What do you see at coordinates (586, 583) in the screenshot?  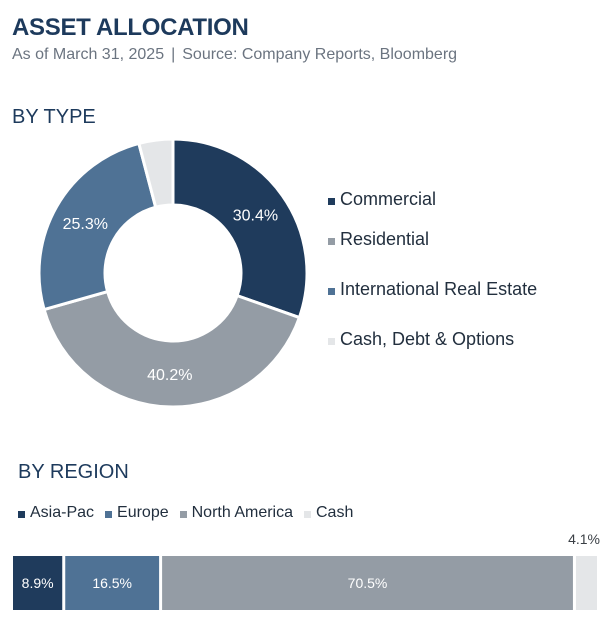 I see `bar-segment-cash` at bounding box center [586, 583].